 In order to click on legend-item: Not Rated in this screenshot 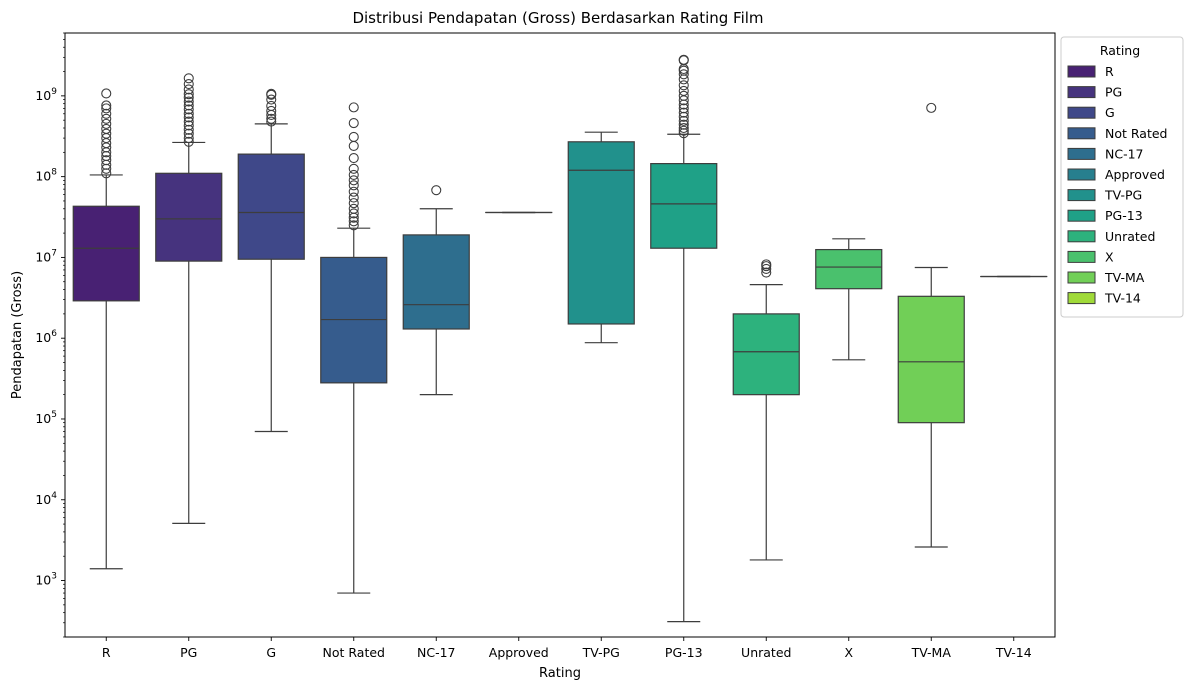, I will do `click(1117, 133)`.